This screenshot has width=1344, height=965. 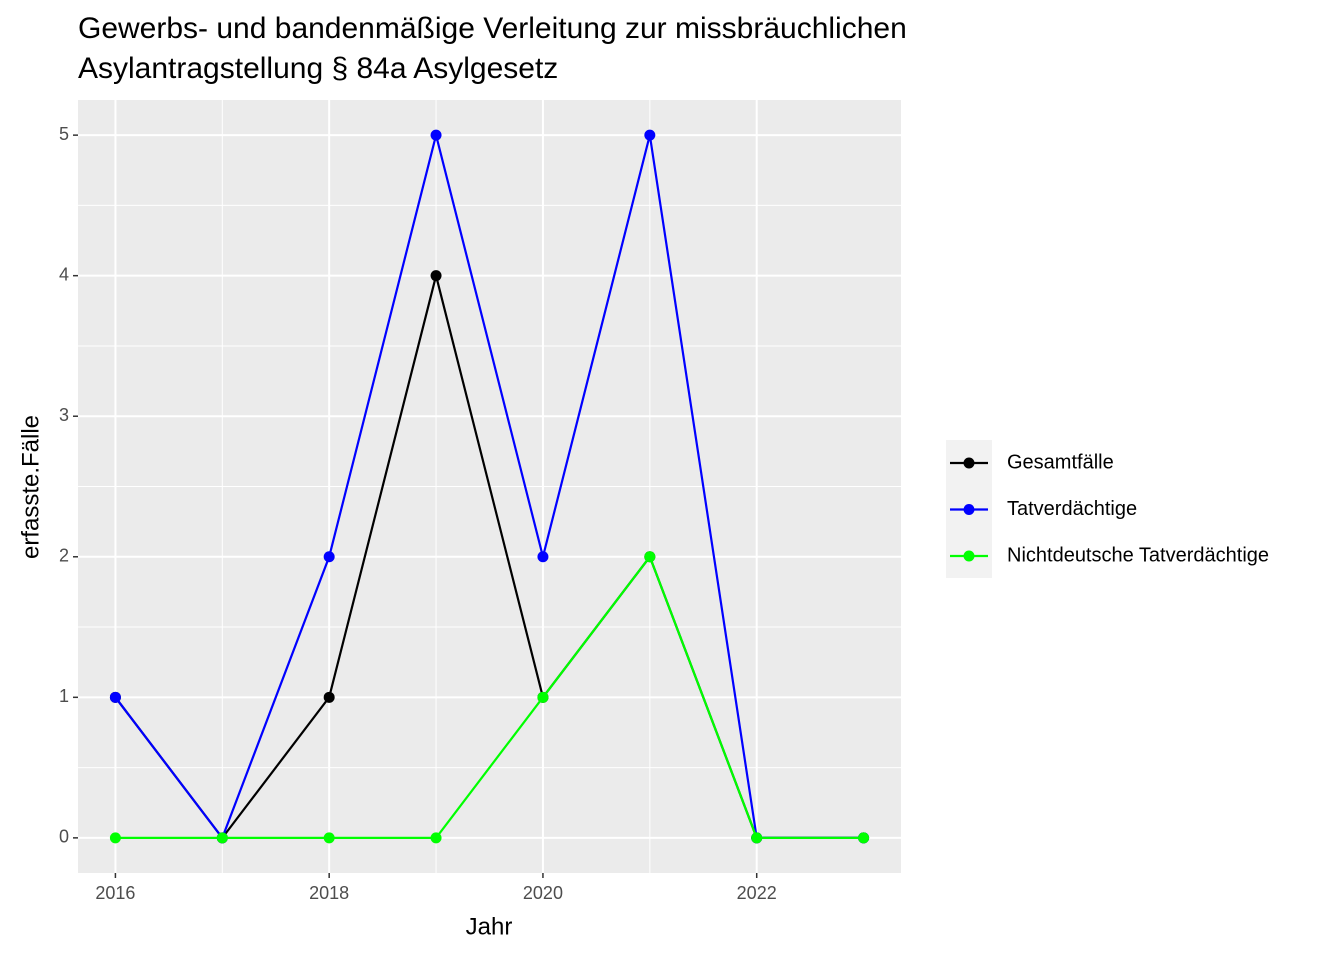 What do you see at coordinates (757, 893) in the screenshot?
I see `x-tick-label: 2022` at bounding box center [757, 893].